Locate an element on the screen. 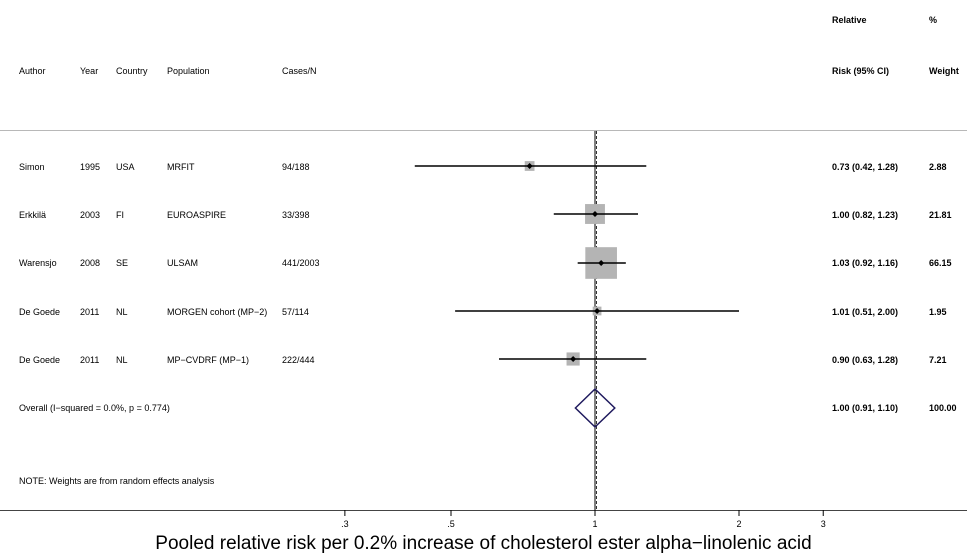  overall-rr-text: 1.00 (0.91, 1.10) is located at coordinates (865, 408).